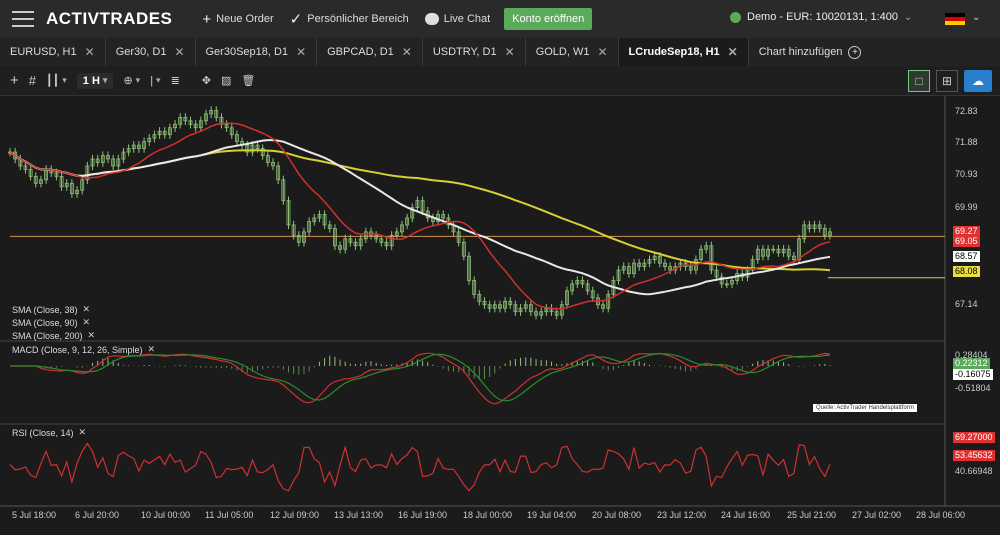 This screenshot has height=535, width=1000. What do you see at coordinates (49, 432) in the screenshot?
I see `rsi-label: RSI (Close, 14) ✕` at bounding box center [49, 432].